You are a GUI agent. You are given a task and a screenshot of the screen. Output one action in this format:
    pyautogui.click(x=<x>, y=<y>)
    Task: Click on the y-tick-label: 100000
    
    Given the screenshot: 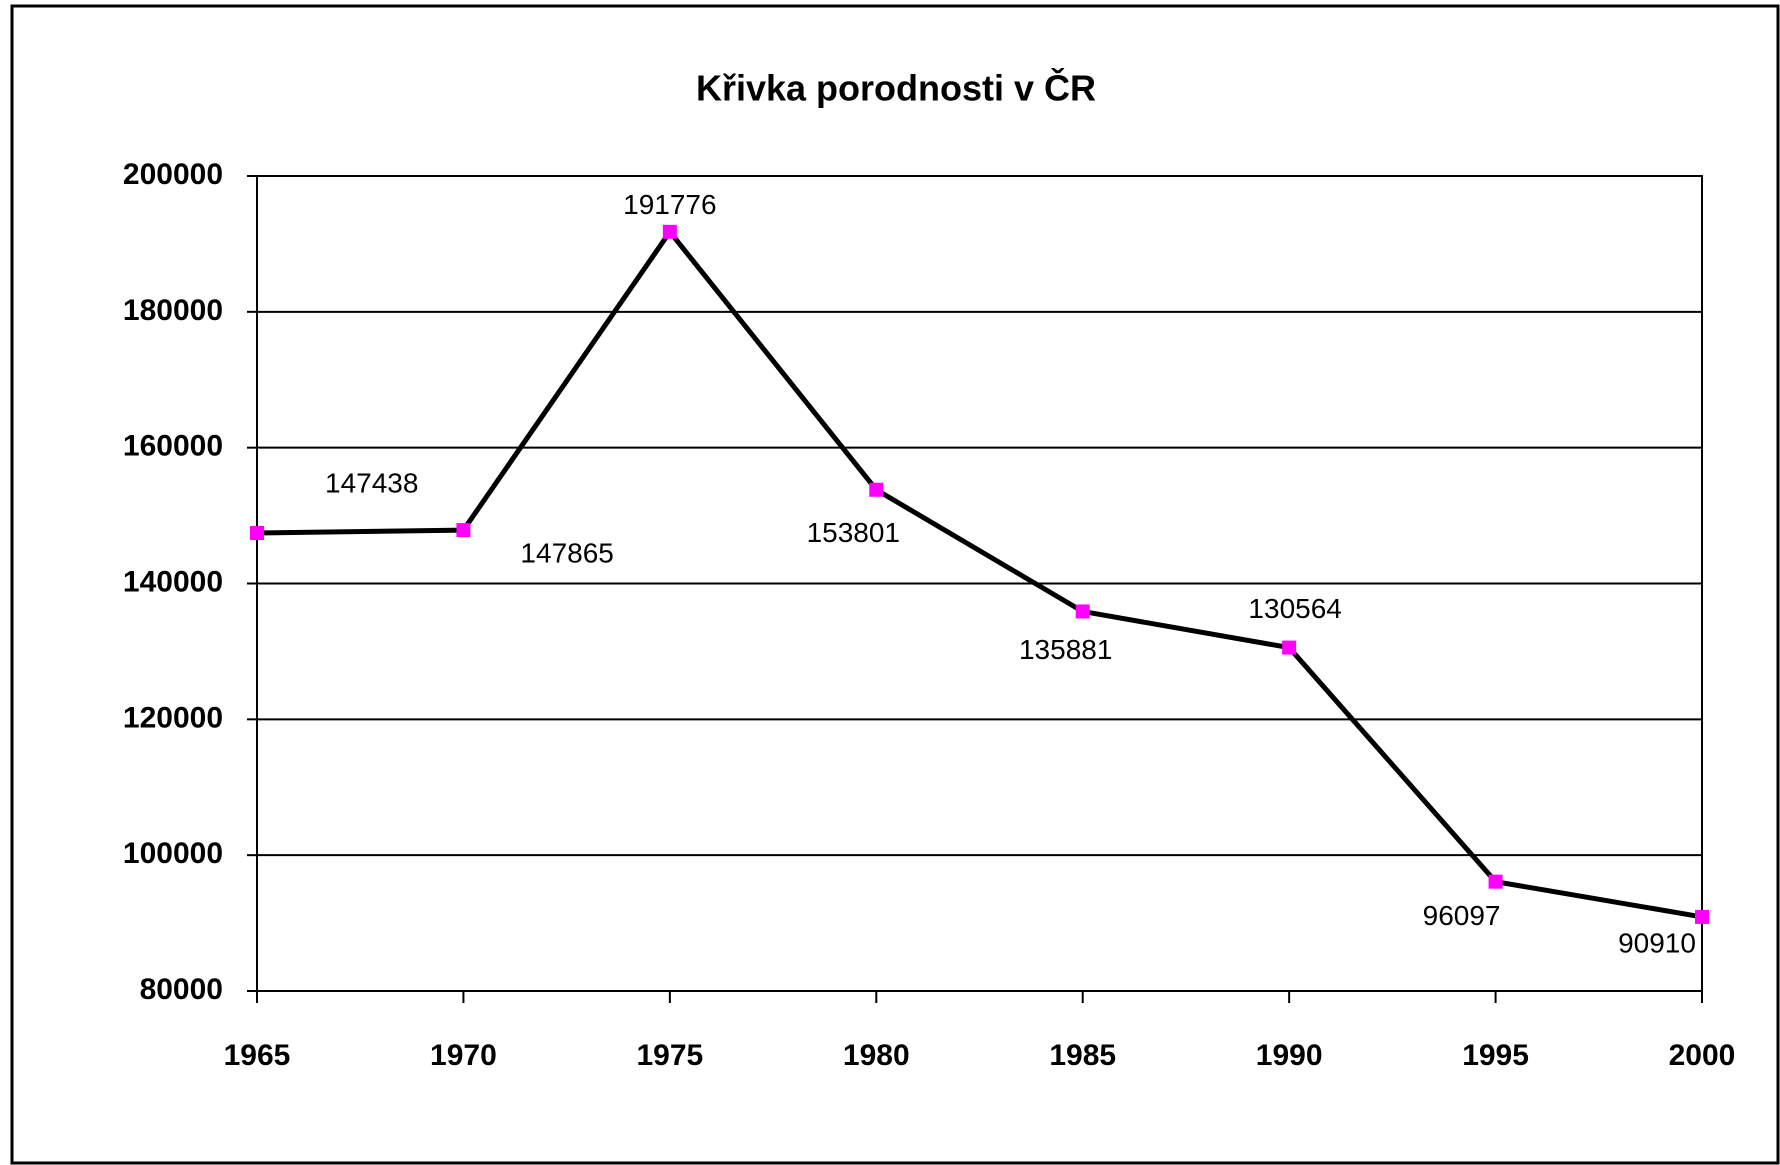 What is the action you would take?
    pyautogui.click(x=173, y=853)
    